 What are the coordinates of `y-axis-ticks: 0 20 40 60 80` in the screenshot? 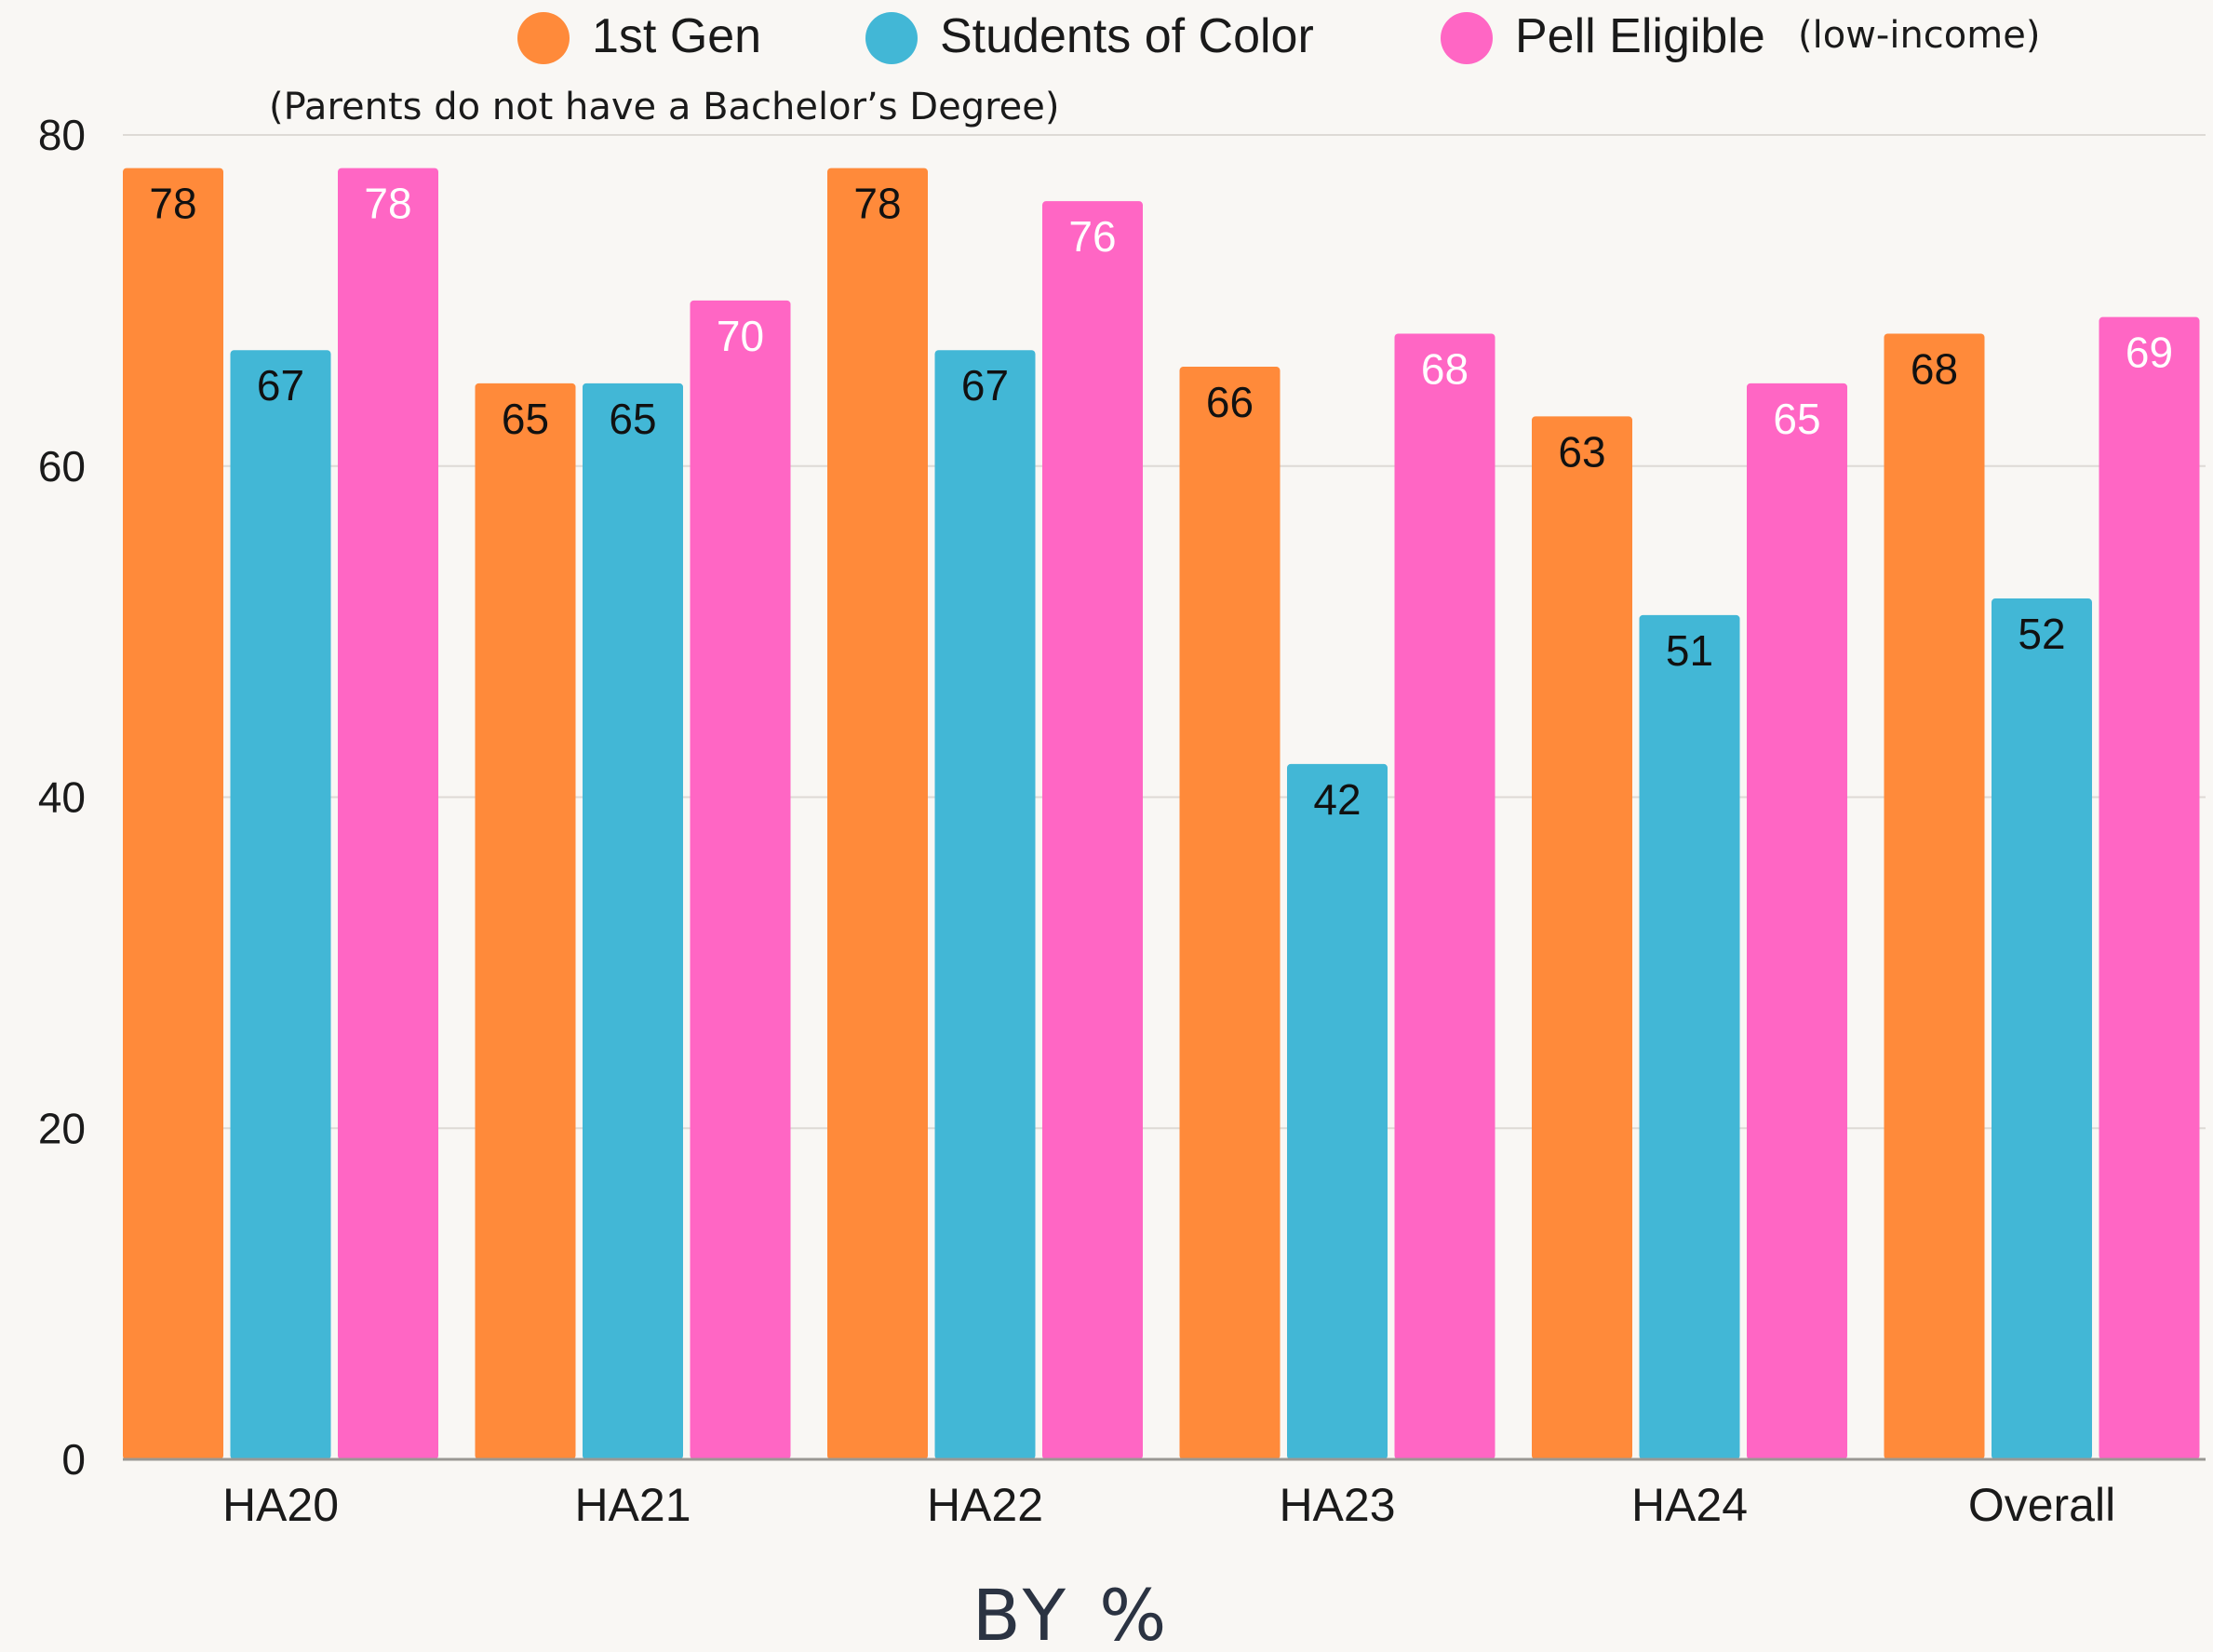 It's located at (62, 798).